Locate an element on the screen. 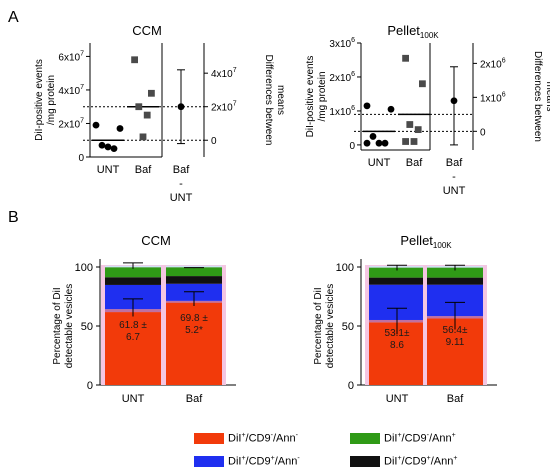 Image resolution: width=550 pixels, height=474 pixels. legend-label: DiI+/CD9-/Ann- is located at coordinates (263, 438).